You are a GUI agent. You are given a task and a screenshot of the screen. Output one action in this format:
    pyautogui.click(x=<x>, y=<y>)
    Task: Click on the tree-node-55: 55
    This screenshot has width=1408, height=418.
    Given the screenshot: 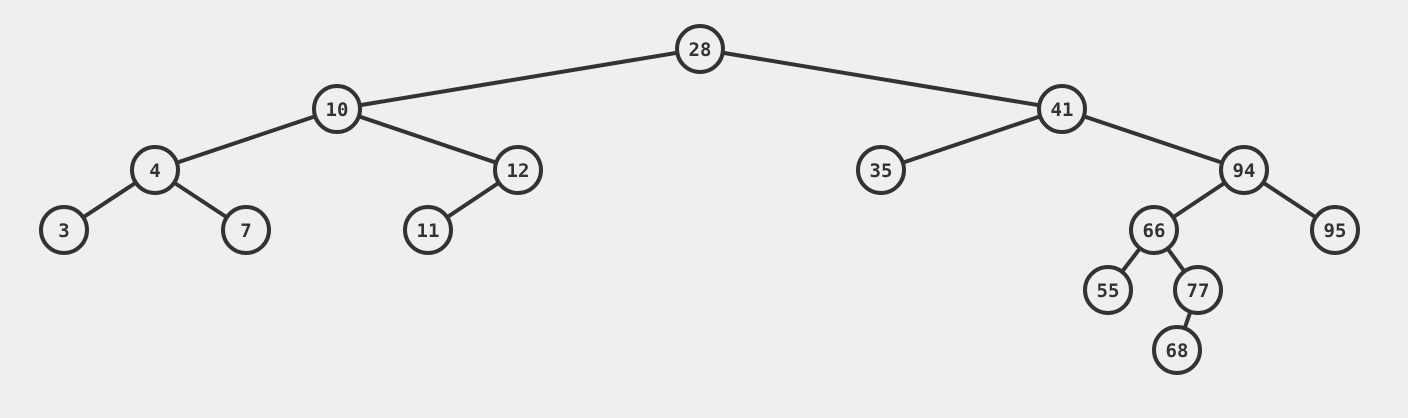 What is the action you would take?
    pyautogui.click(x=1108, y=290)
    